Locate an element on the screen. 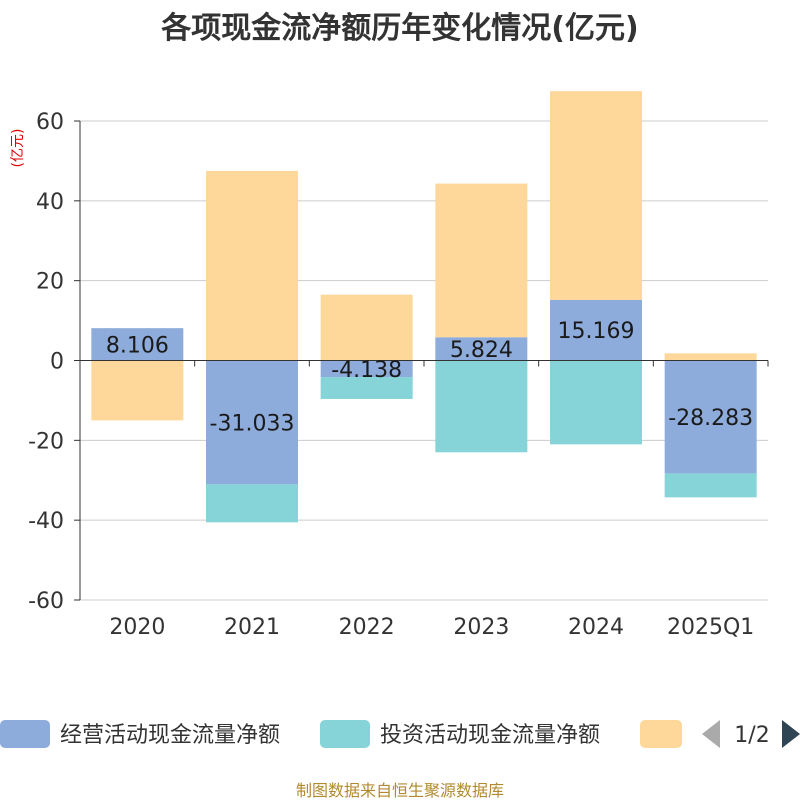  legend: 经营活动现金流量净额 投资活动现金流量净额 1/2 is located at coordinates (400, 734).